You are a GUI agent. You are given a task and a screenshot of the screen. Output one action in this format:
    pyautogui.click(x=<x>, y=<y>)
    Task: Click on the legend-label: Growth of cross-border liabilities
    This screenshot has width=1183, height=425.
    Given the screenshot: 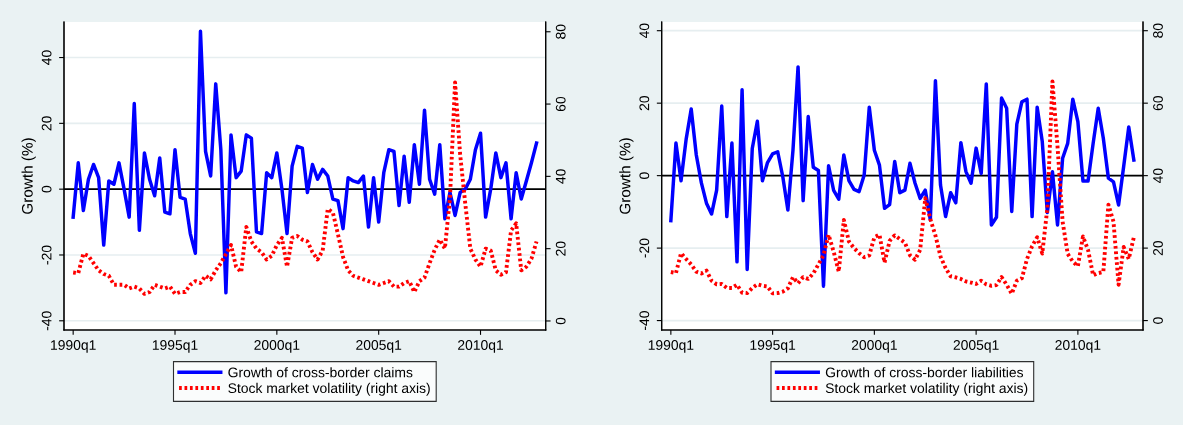 What is the action you would take?
    pyautogui.click(x=924, y=372)
    